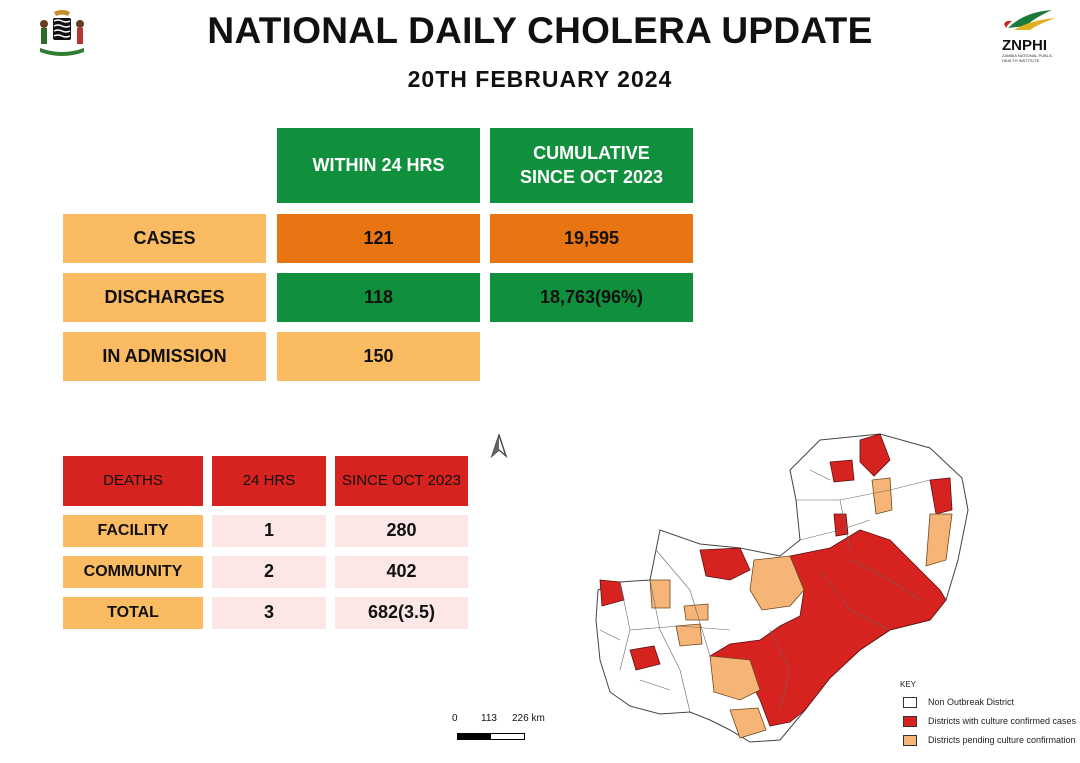 The image size is (1080, 763). I want to click on discharges-24h: 118, so click(378, 297).